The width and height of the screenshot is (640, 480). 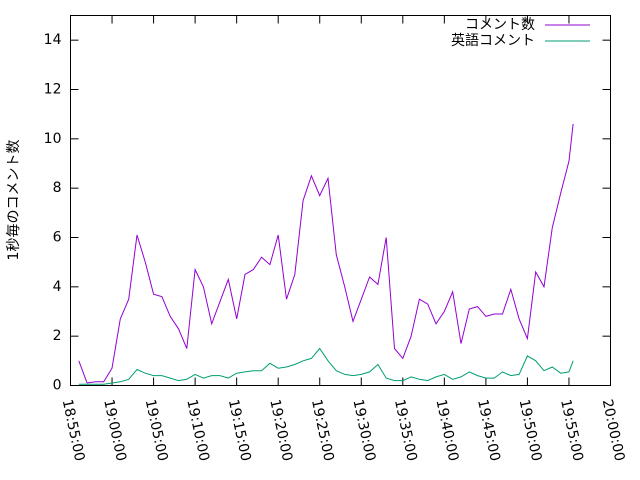 I want to click on y-tick-label: 8, so click(x=57, y=188).